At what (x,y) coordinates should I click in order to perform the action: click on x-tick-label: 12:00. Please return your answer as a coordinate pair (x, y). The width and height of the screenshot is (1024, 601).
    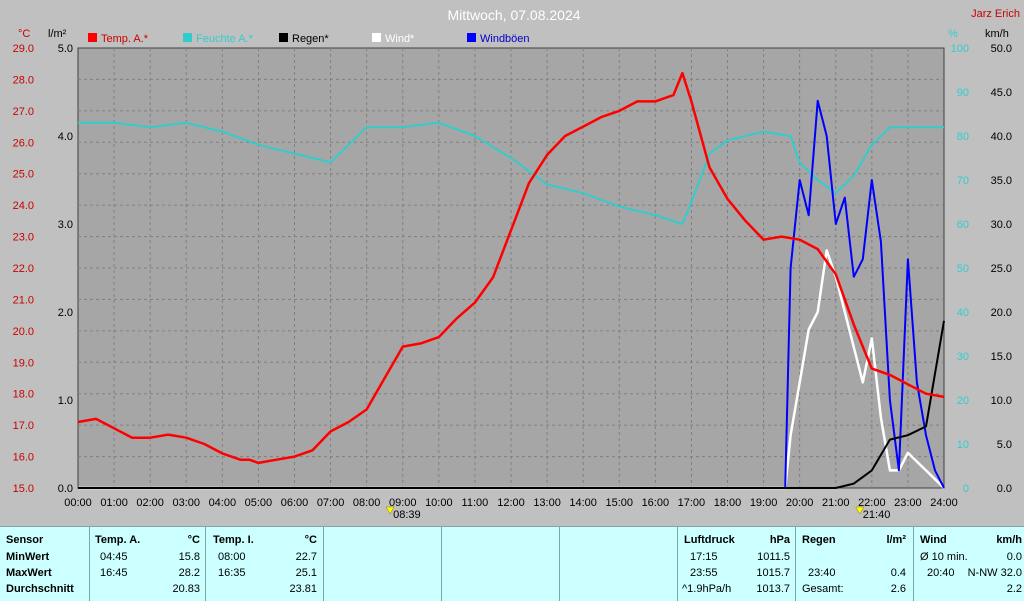
    Looking at the image, I should click on (511, 503).